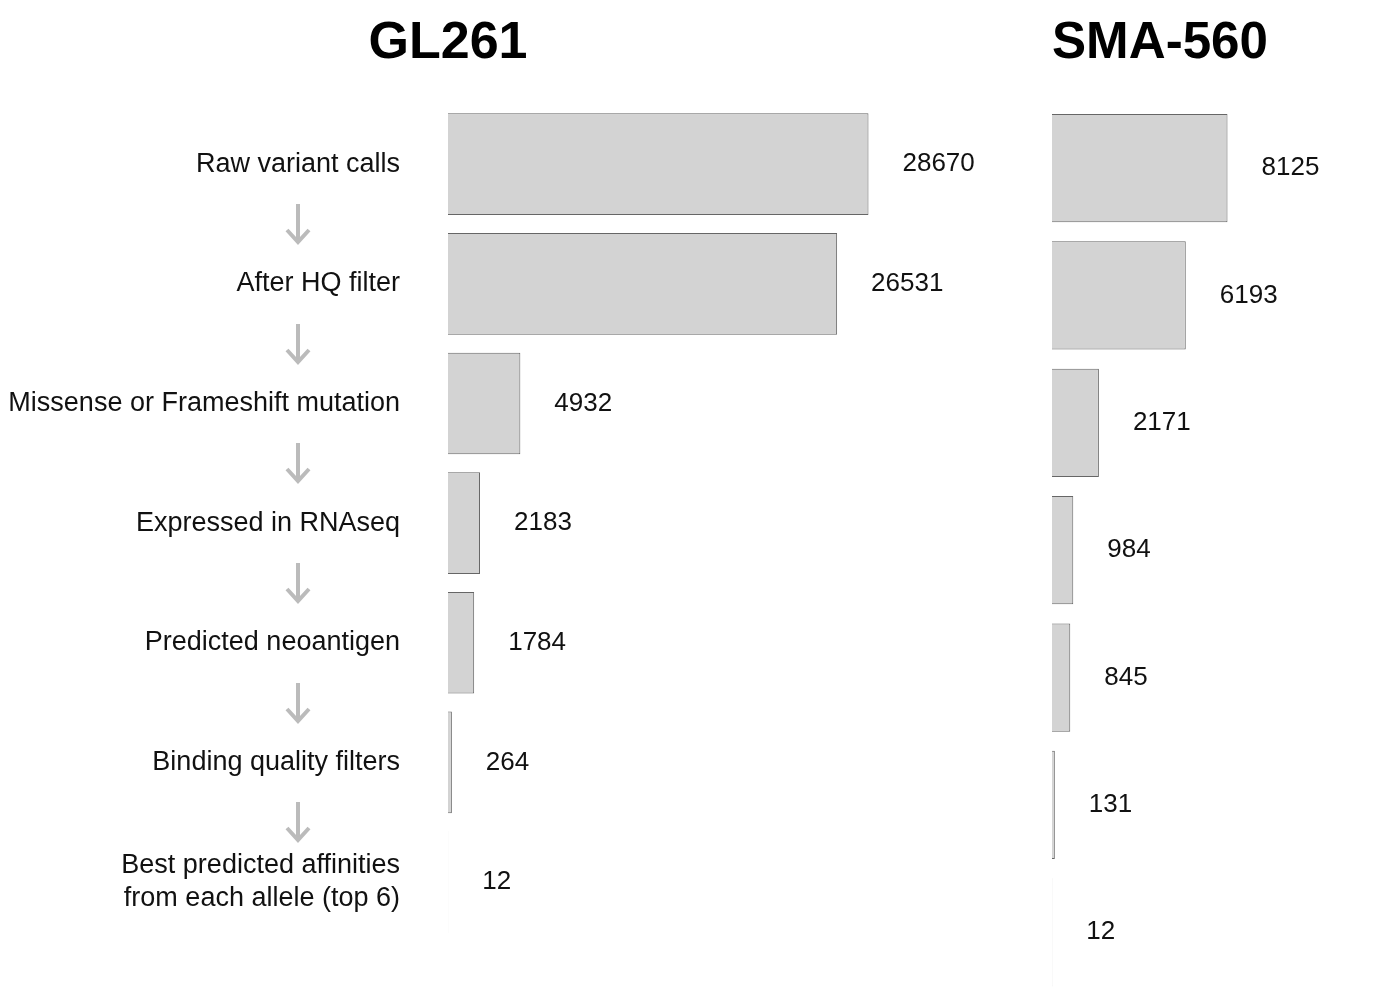  I want to click on y-tick-label: Best predicted affinities from each allele (top 6), so click(260, 880).